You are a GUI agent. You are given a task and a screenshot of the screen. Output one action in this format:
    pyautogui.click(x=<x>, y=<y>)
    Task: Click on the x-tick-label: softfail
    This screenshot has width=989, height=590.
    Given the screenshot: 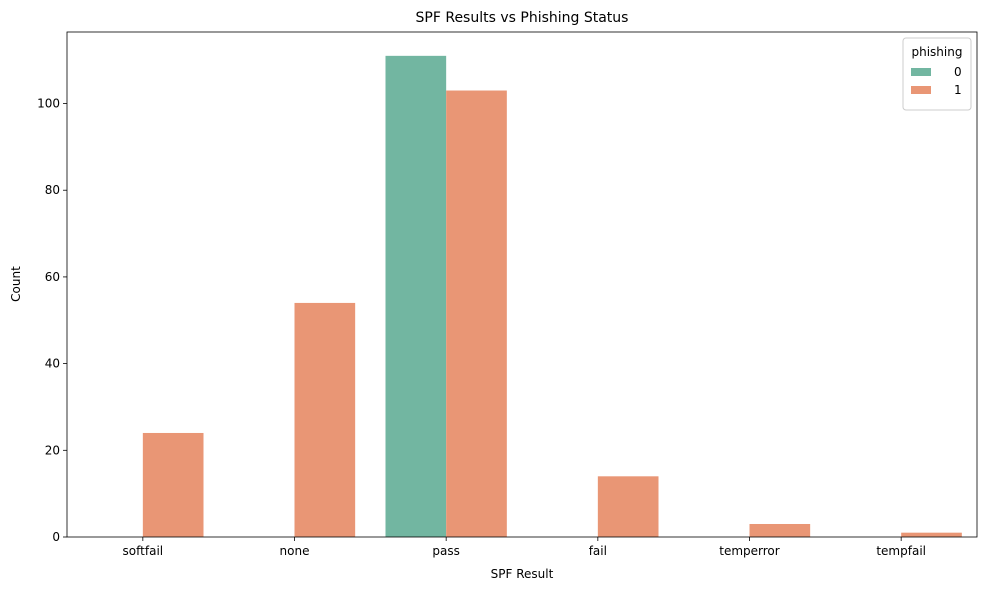 What is the action you would take?
    pyautogui.click(x=143, y=551)
    